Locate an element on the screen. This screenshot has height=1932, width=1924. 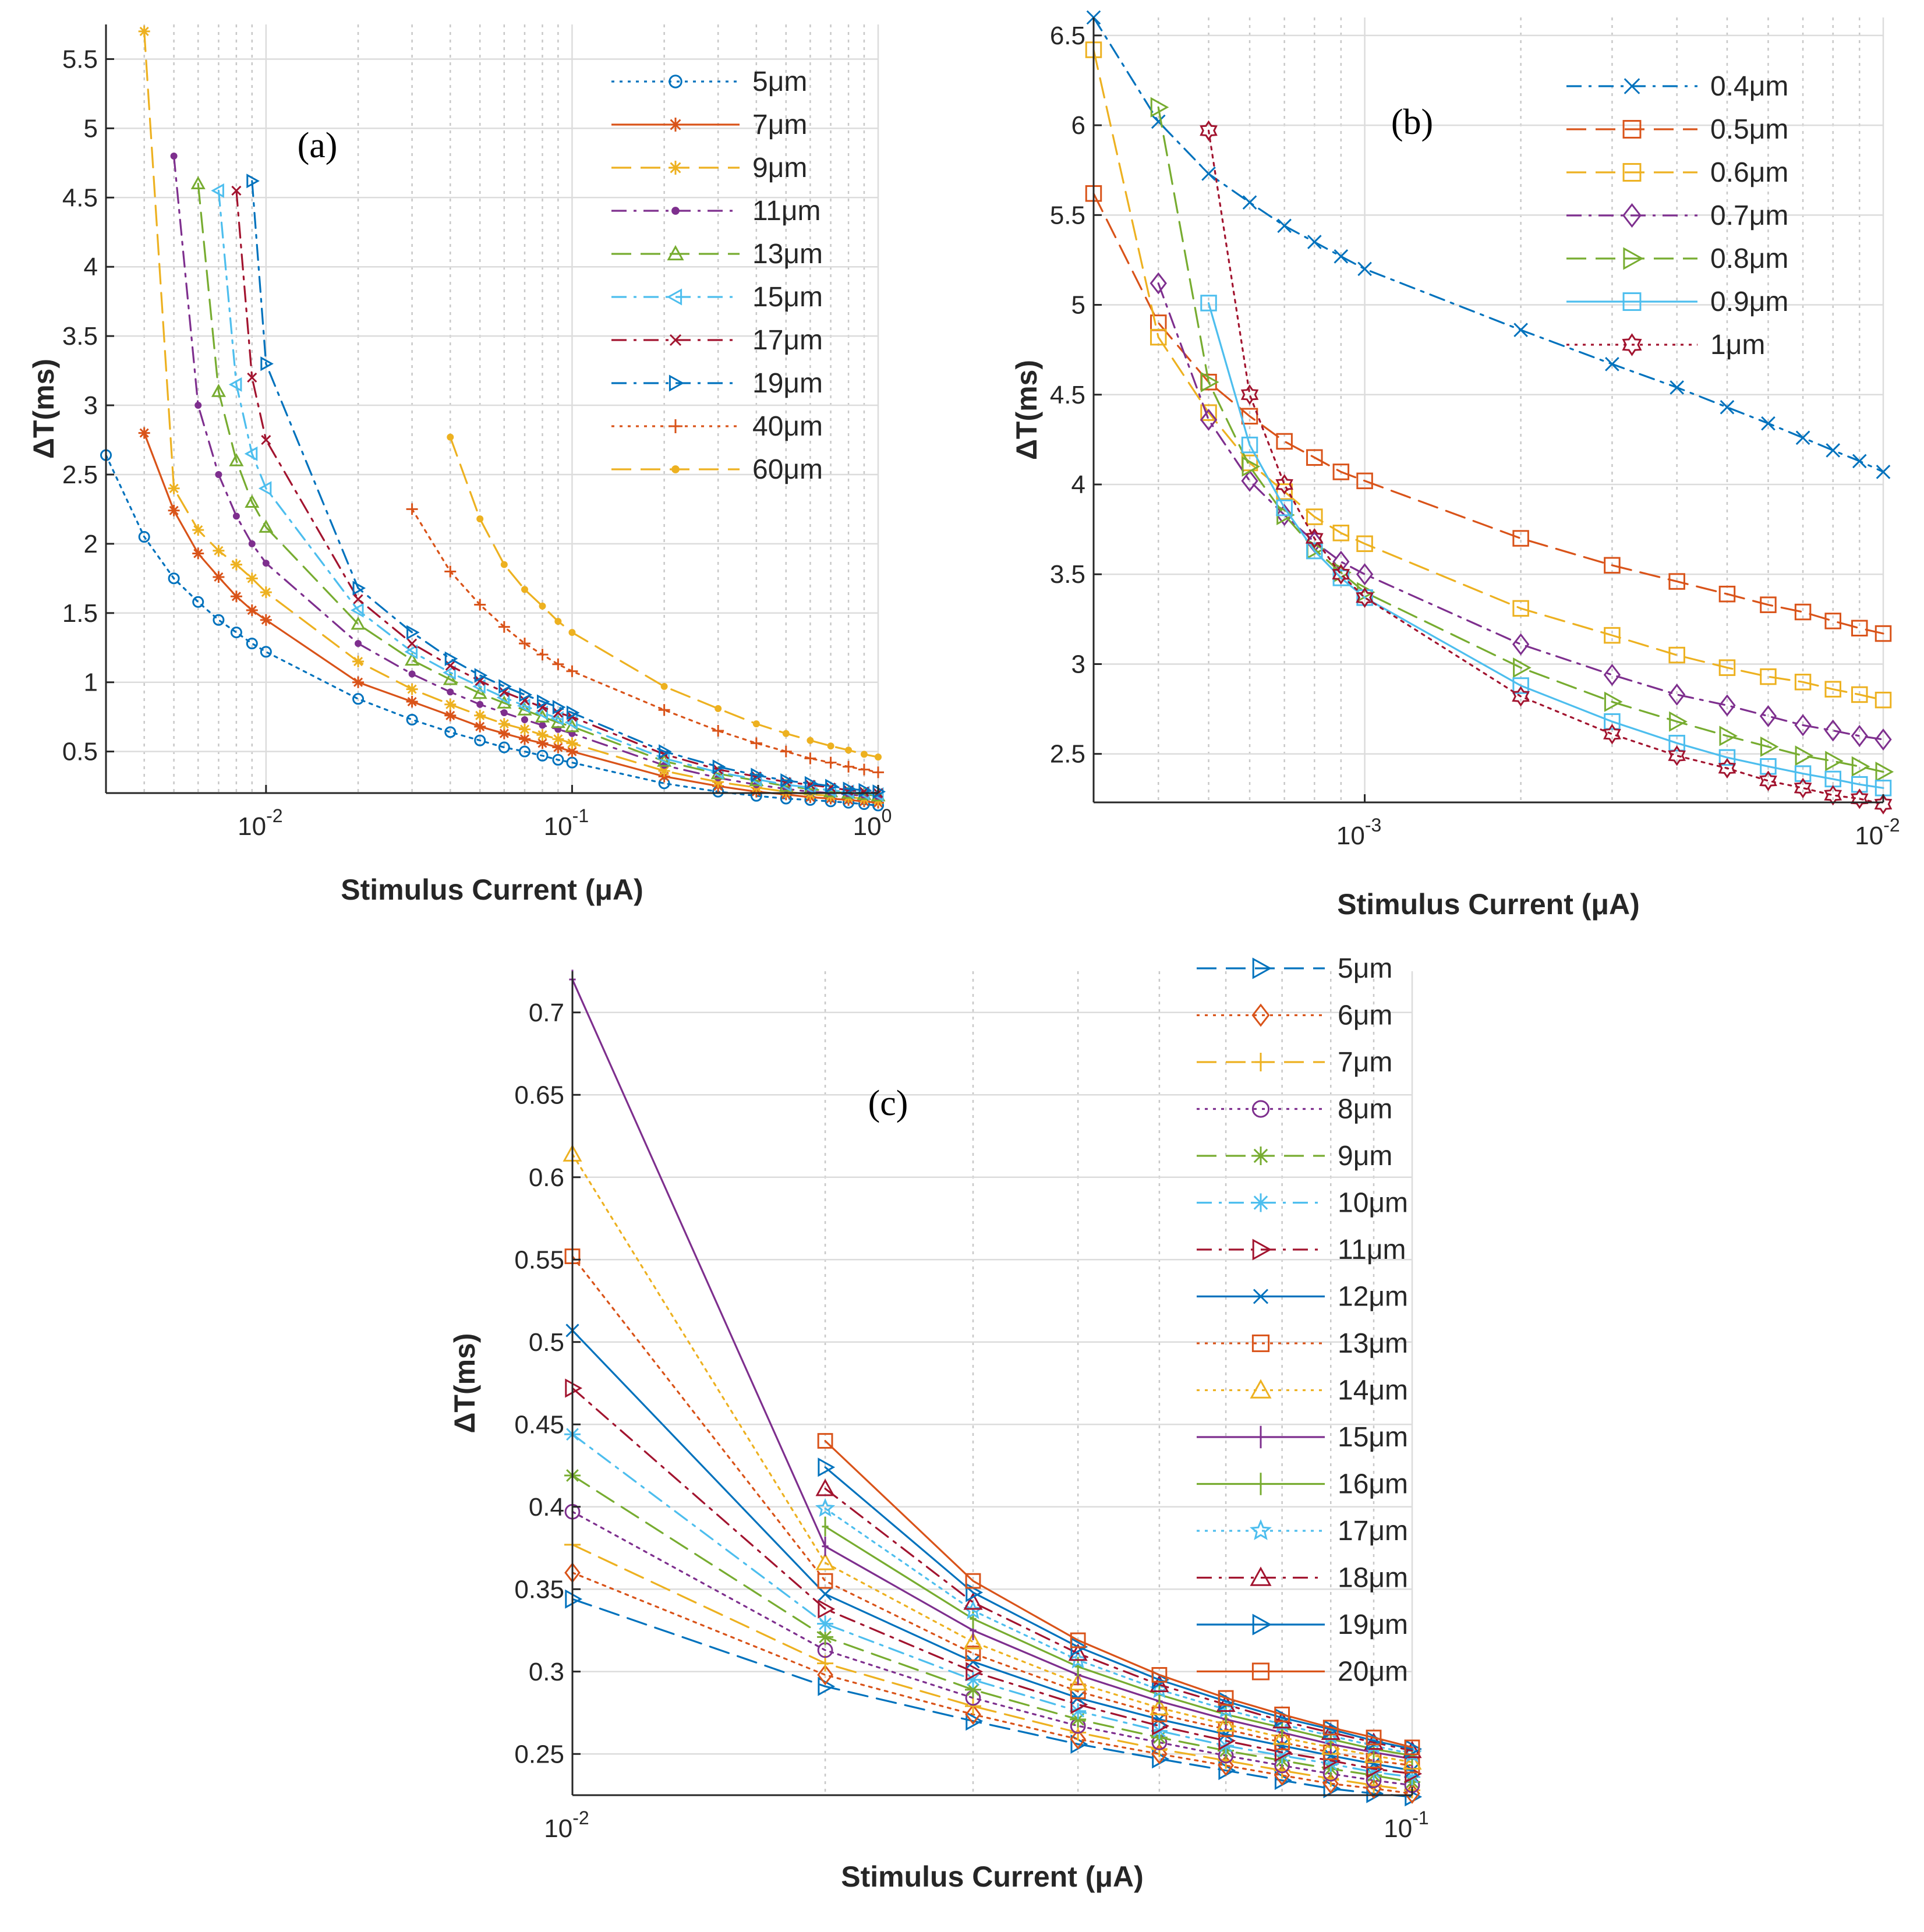
legend-label: 15μm is located at coordinates (787, 297).